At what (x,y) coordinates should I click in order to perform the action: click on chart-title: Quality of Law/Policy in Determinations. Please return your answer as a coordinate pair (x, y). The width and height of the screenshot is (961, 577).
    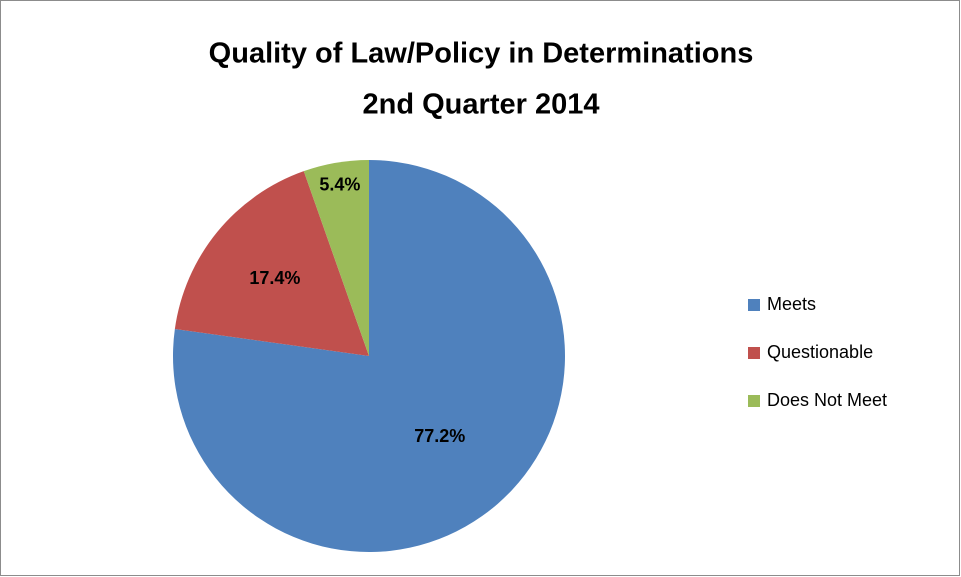
    Looking at the image, I should click on (481, 54).